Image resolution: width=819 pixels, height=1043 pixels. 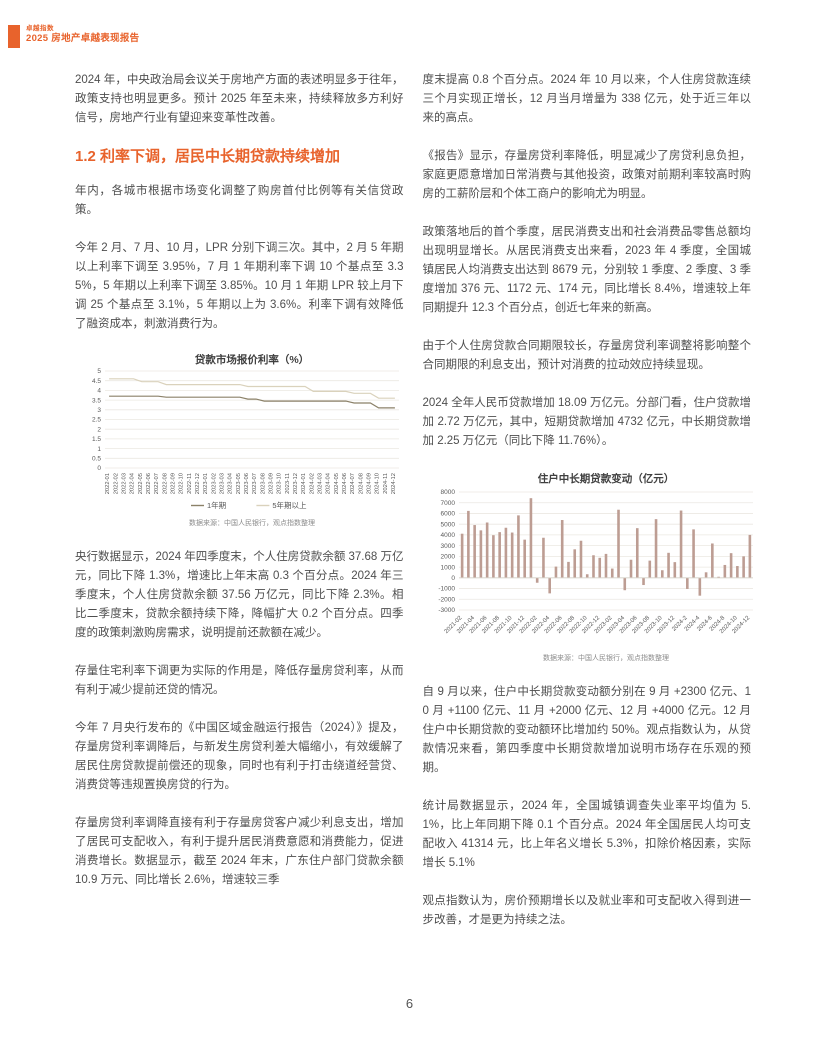 I want to click on svg-text: 2024-01, so click(x=304, y=483).